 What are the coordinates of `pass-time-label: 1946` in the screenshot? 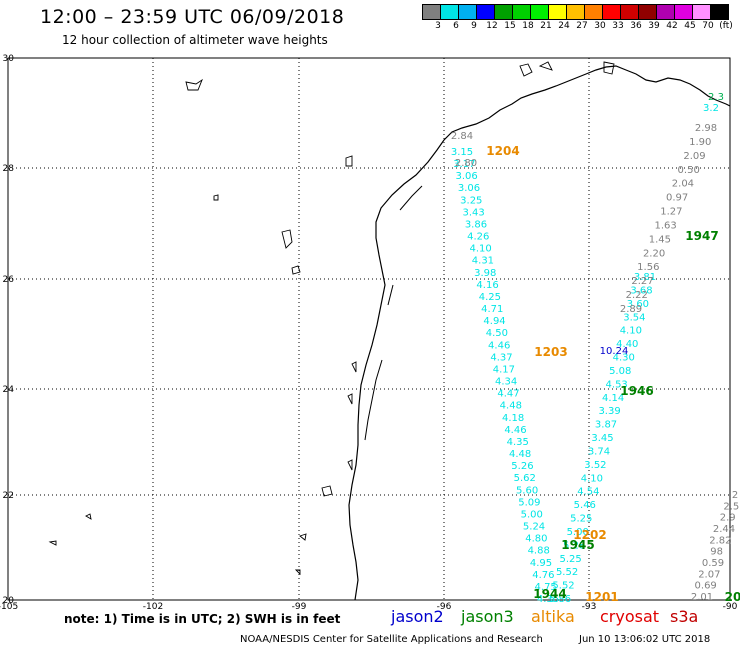 It's located at (636, 391).